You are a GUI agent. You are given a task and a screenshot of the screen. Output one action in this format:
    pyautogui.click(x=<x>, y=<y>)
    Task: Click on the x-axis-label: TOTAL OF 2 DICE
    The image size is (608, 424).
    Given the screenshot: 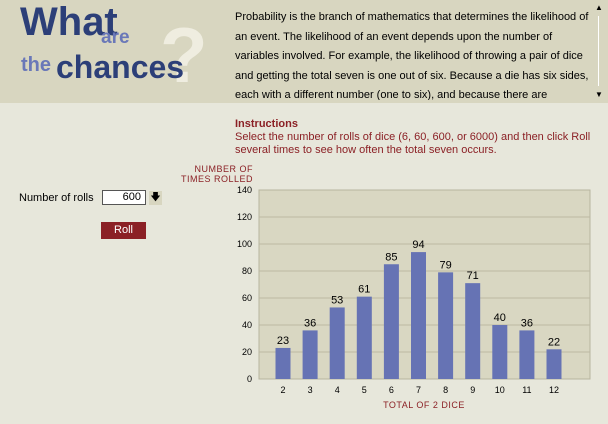 What is the action you would take?
    pyautogui.click(x=424, y=405)
    